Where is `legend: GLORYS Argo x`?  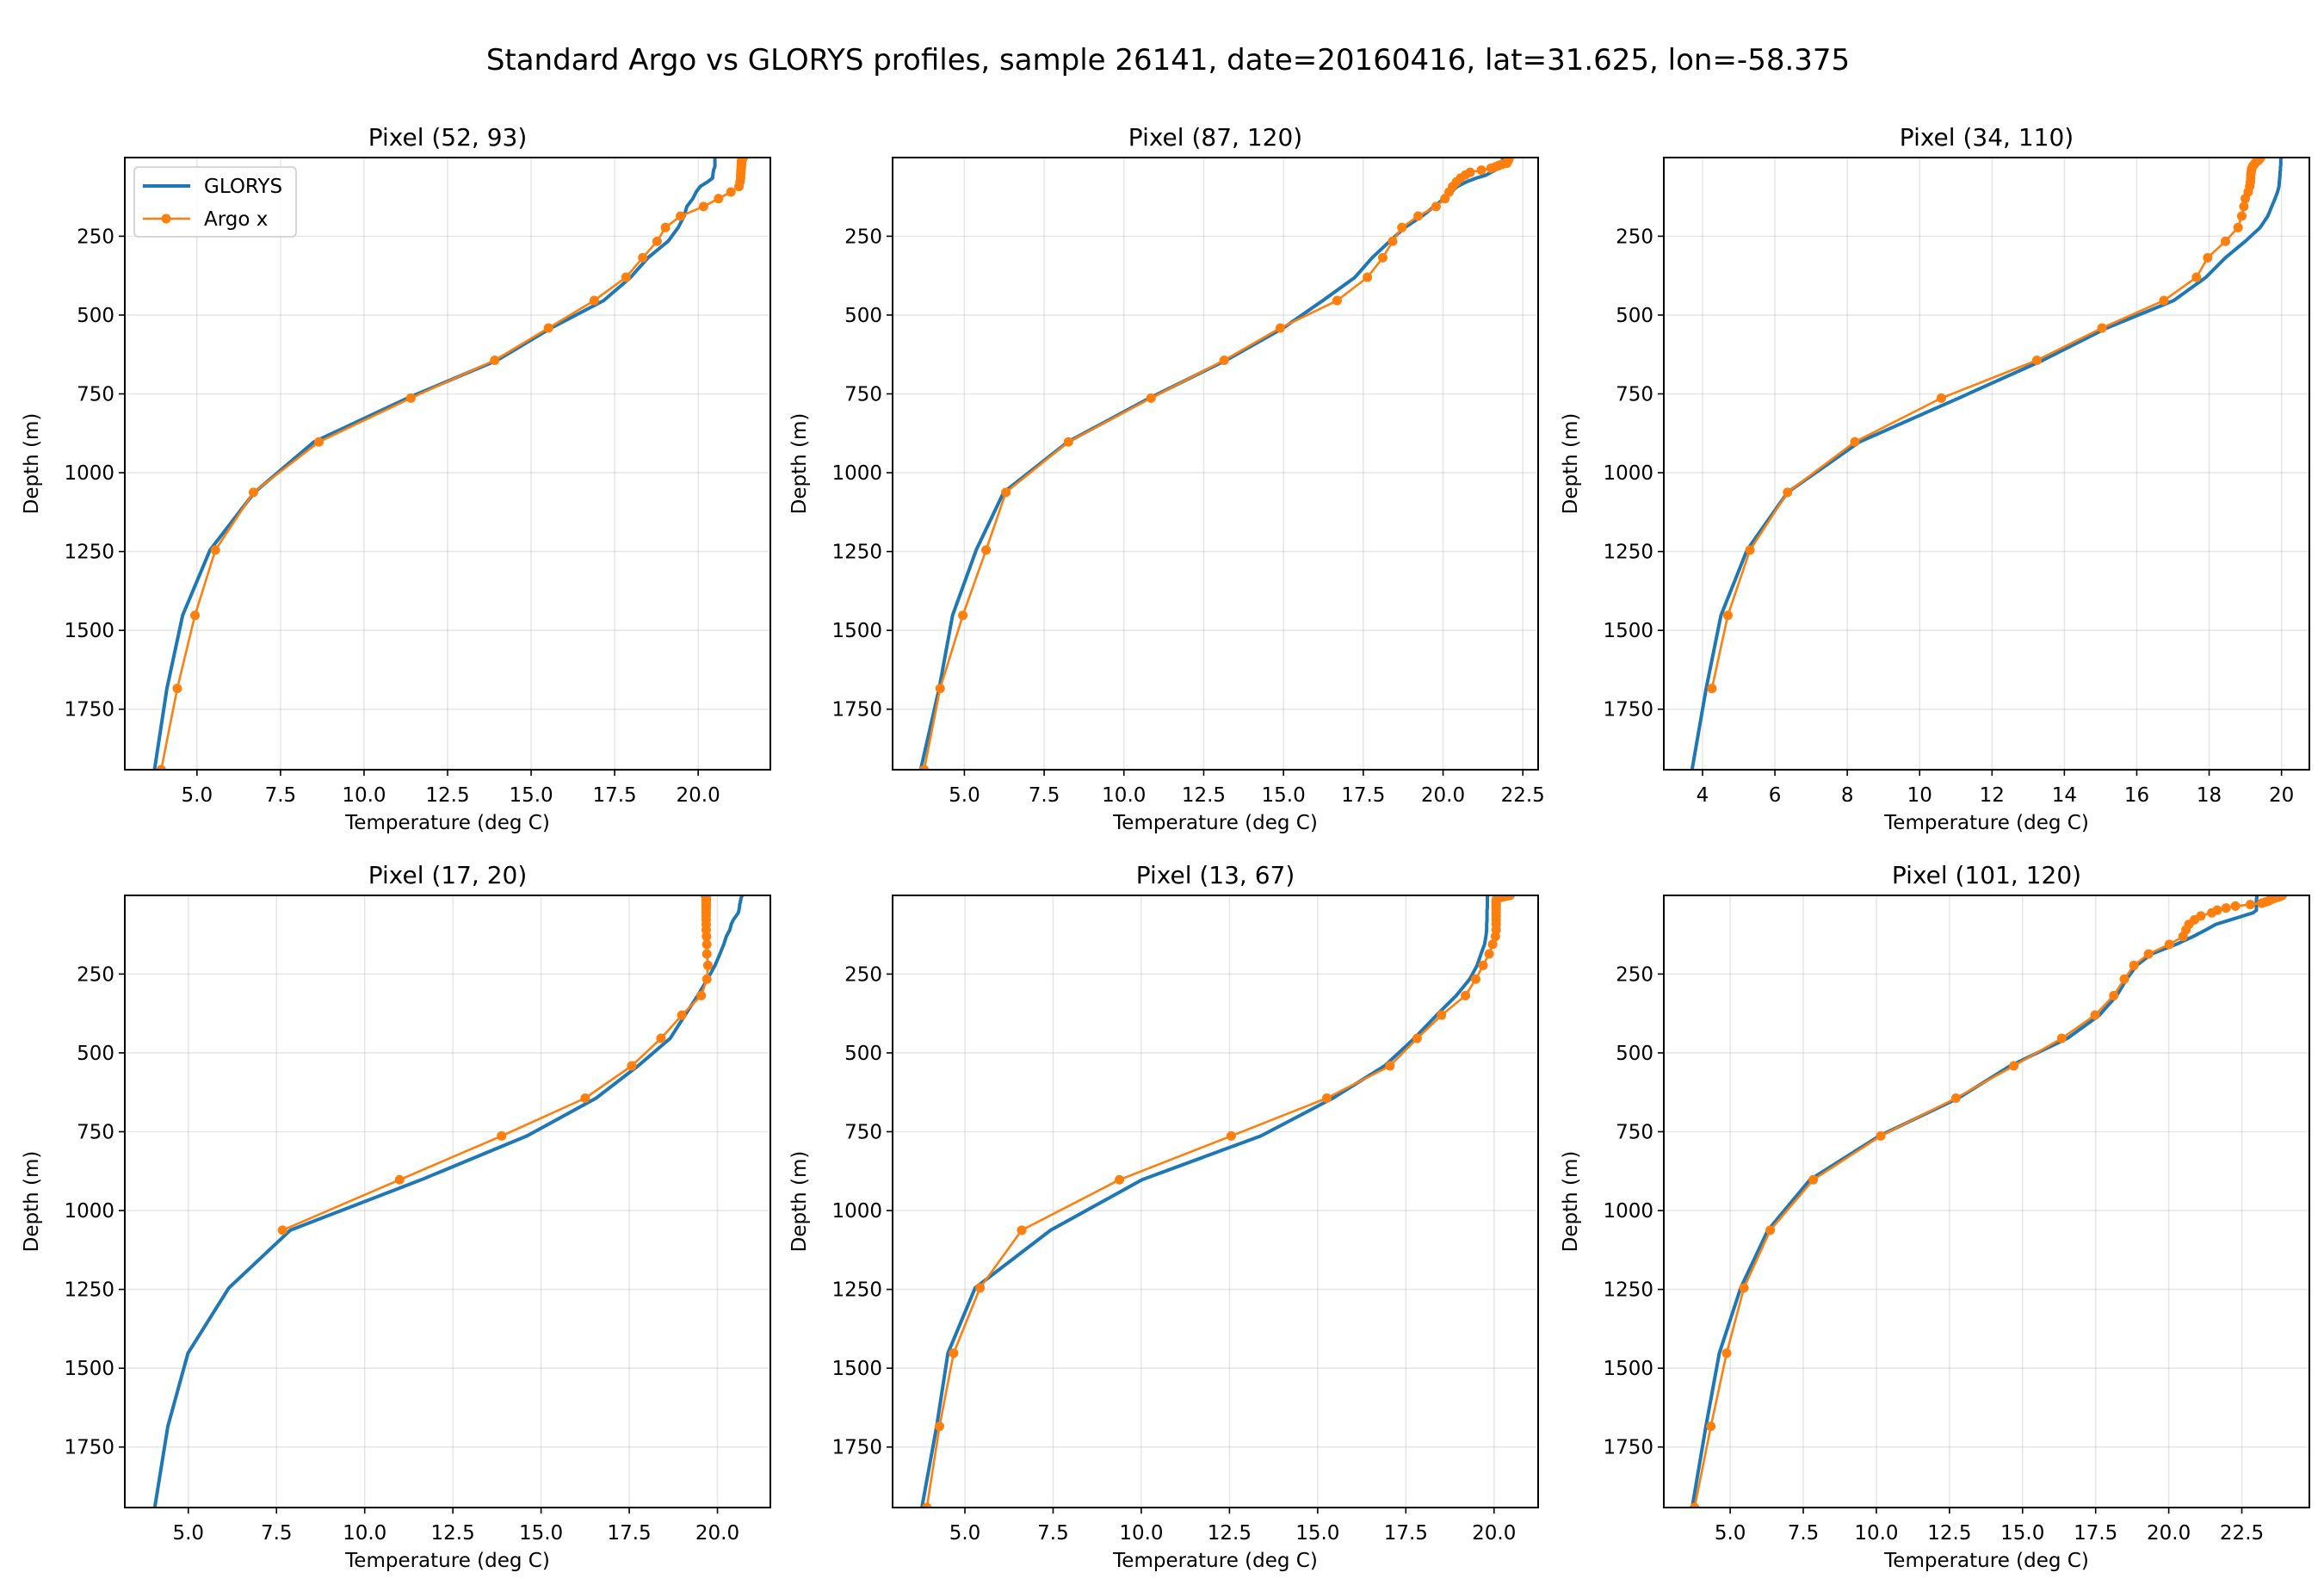
legend: GLORYS Argo x is located at coordinates (215, 202).